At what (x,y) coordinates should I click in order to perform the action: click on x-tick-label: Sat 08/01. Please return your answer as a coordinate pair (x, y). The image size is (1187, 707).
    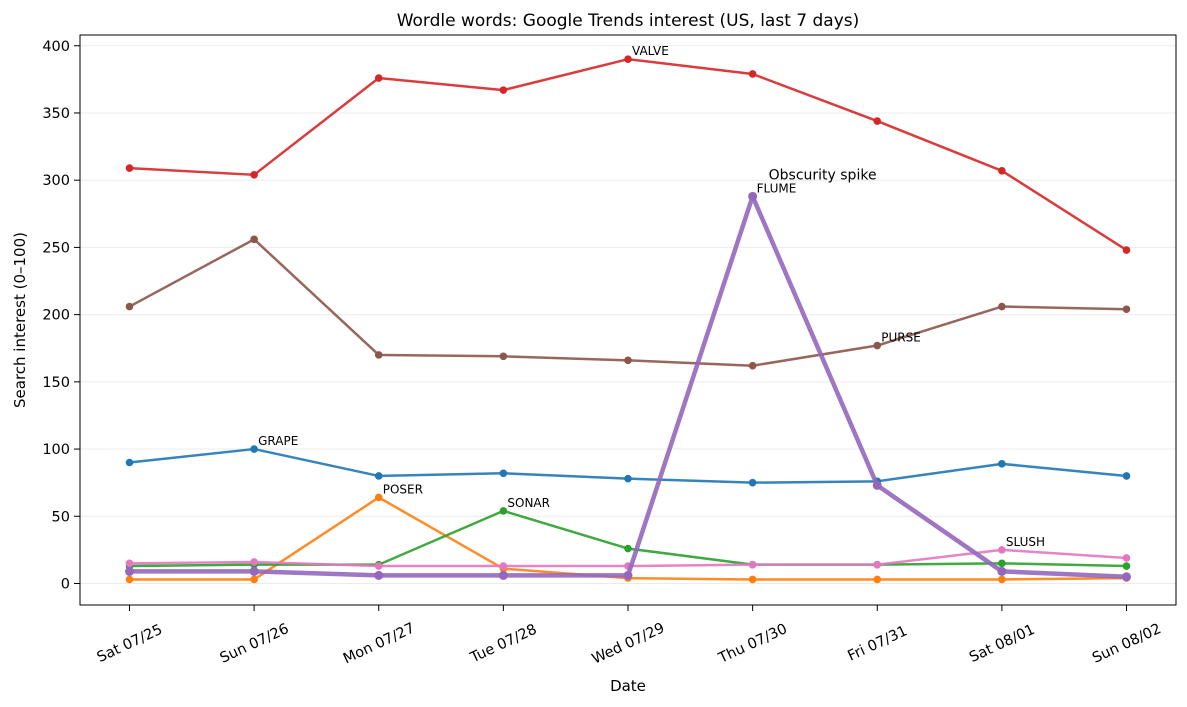
    Looking at the image, I should click on (1002, 644).